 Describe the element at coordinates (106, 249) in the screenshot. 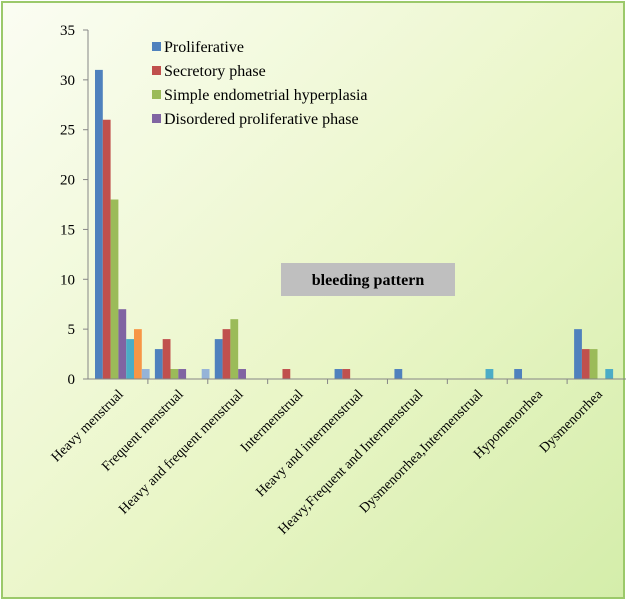

I see `bar-secretory-phase-heavy-menstrual` at that location.